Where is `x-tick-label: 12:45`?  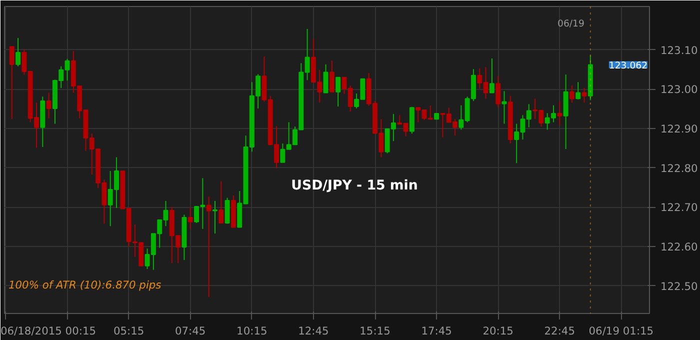 x-tick-label: 12:45 is located at coordinates (313, 331).